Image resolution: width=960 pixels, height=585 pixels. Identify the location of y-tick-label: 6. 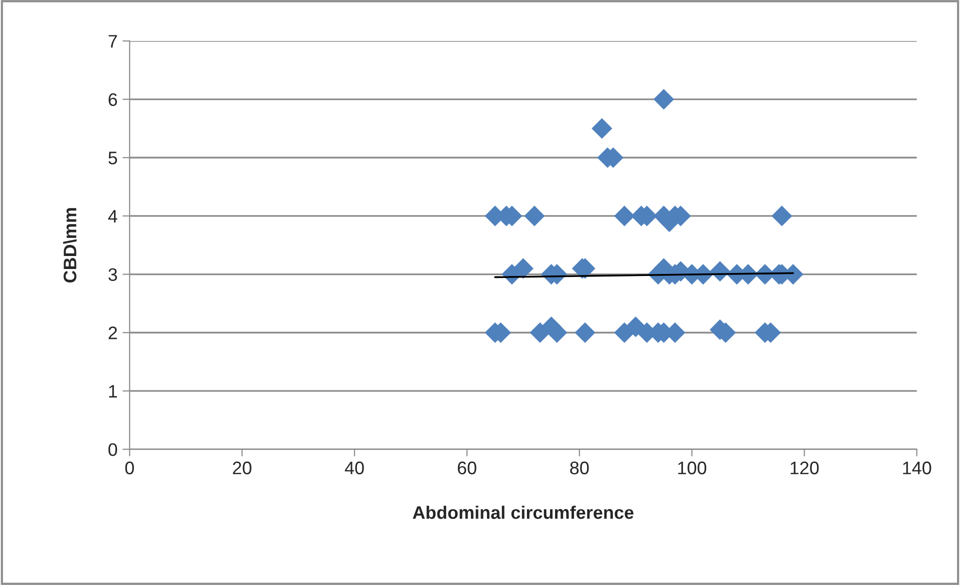
(112, 99).